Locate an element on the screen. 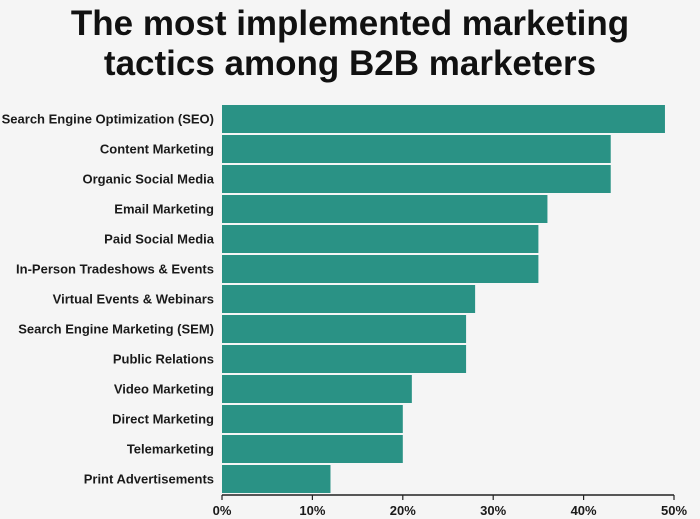 The width and height of the screenshot is (700, 519). category-label: Public Relations is located at coordinates (163, 359).